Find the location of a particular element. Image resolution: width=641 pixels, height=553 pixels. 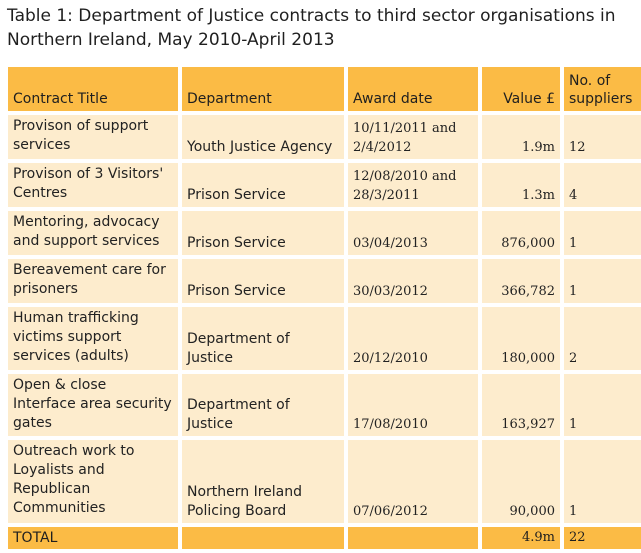

award-date-cell: 12/08/2010 and 28/3/2011 is located at coordinates (413, 185).